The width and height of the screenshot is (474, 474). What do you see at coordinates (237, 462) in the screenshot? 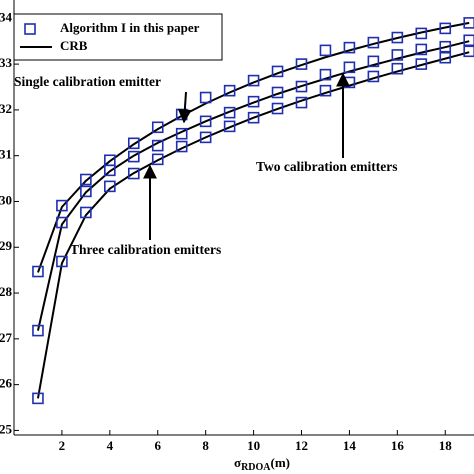
I see `x-label-symbol: σ` at bounding box center [237, 462].